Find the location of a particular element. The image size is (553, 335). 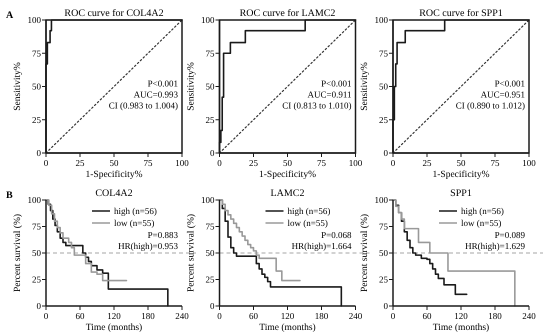

annotation: AUC=0.993 is located at coordinates (156, 95).